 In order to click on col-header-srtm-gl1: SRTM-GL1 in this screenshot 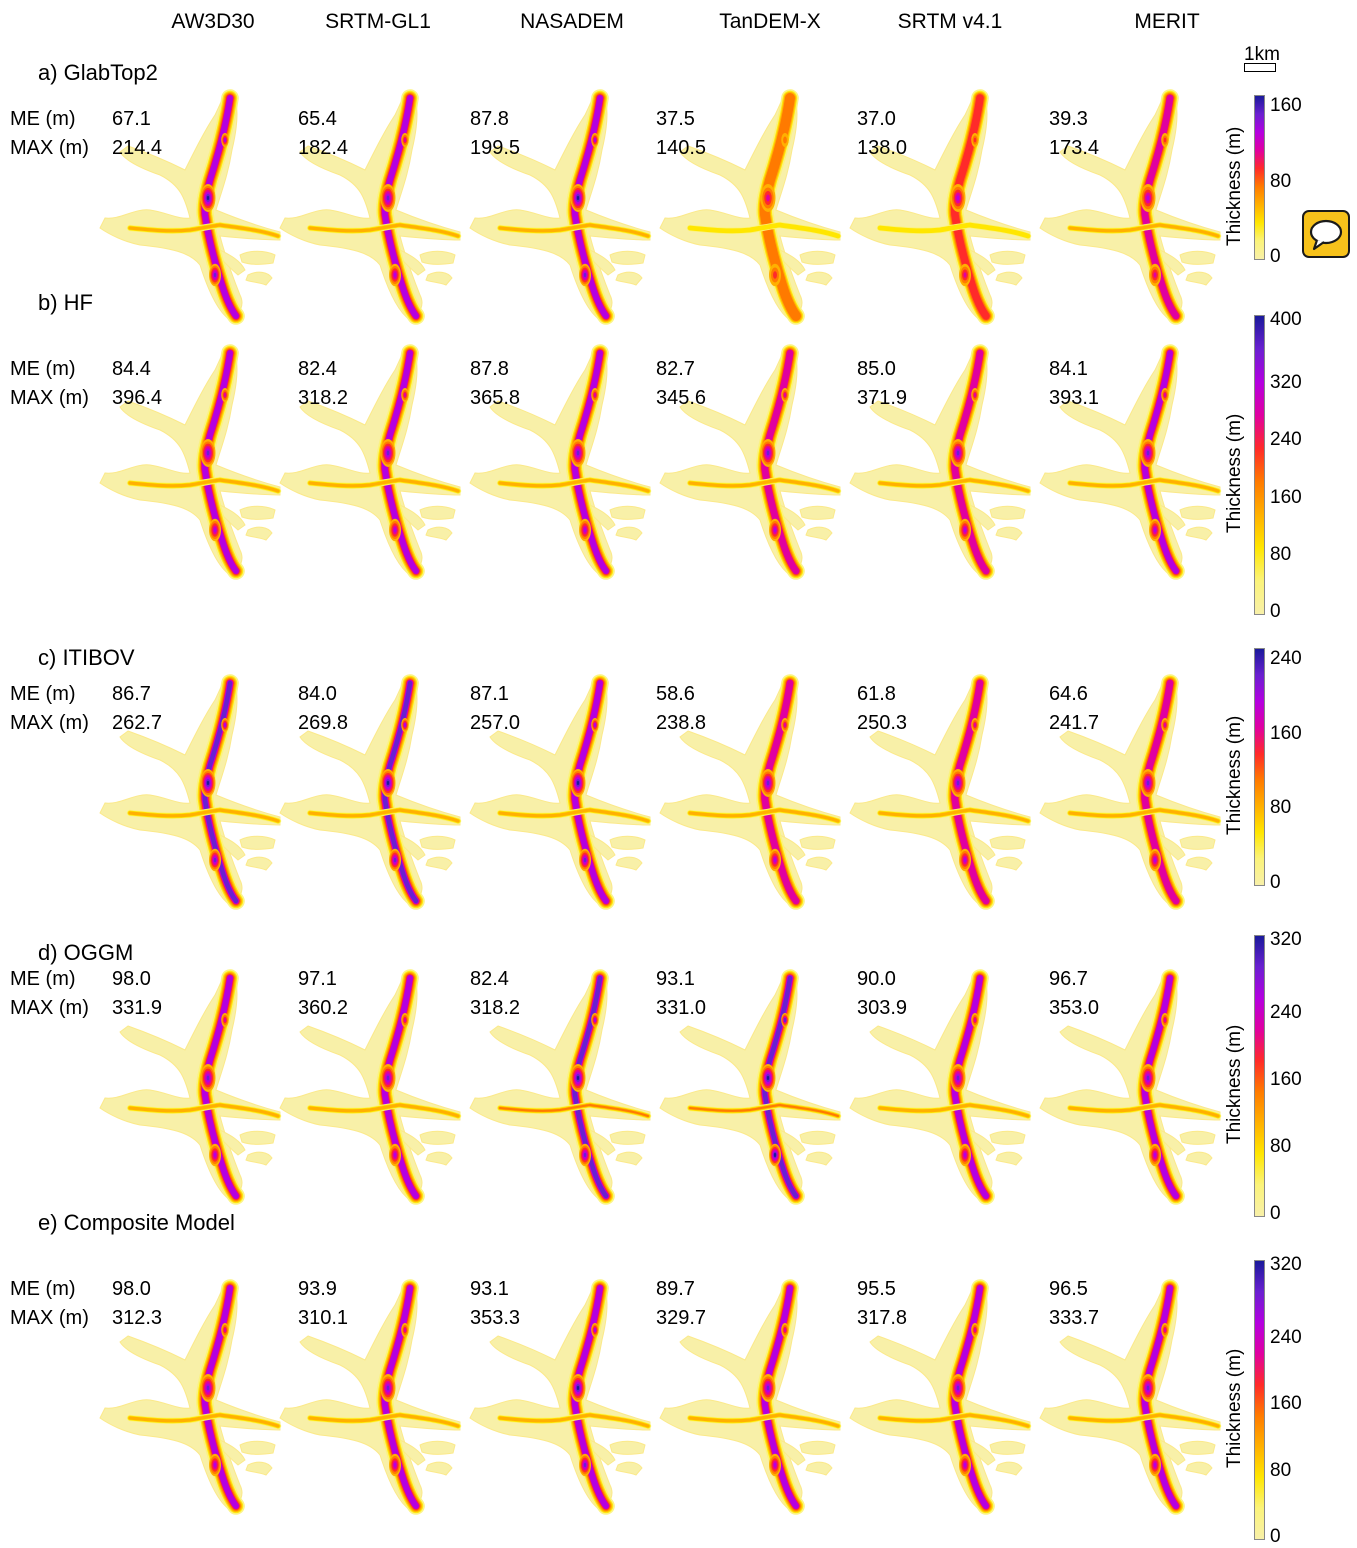, I will do `click(378, 21)`.